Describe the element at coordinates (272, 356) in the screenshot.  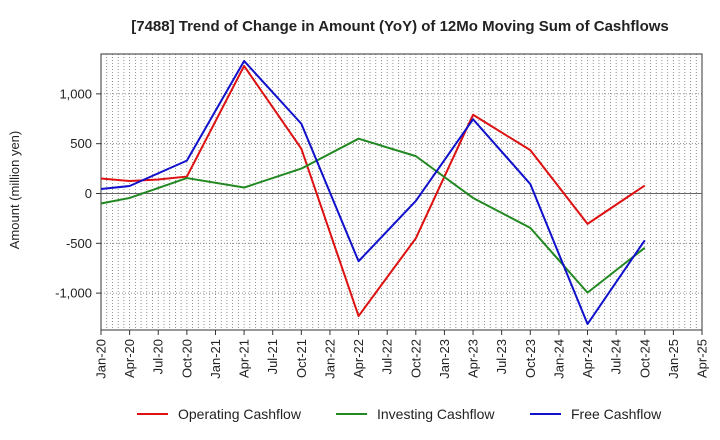
I see `x-tick-label: Jul-21` at that location.